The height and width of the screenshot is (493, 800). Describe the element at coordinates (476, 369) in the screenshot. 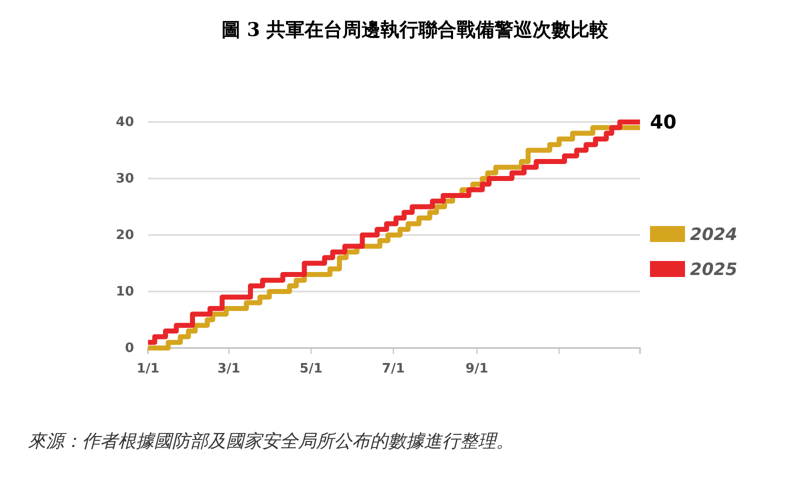

I see `x-tick-label: 9/1` at that location.